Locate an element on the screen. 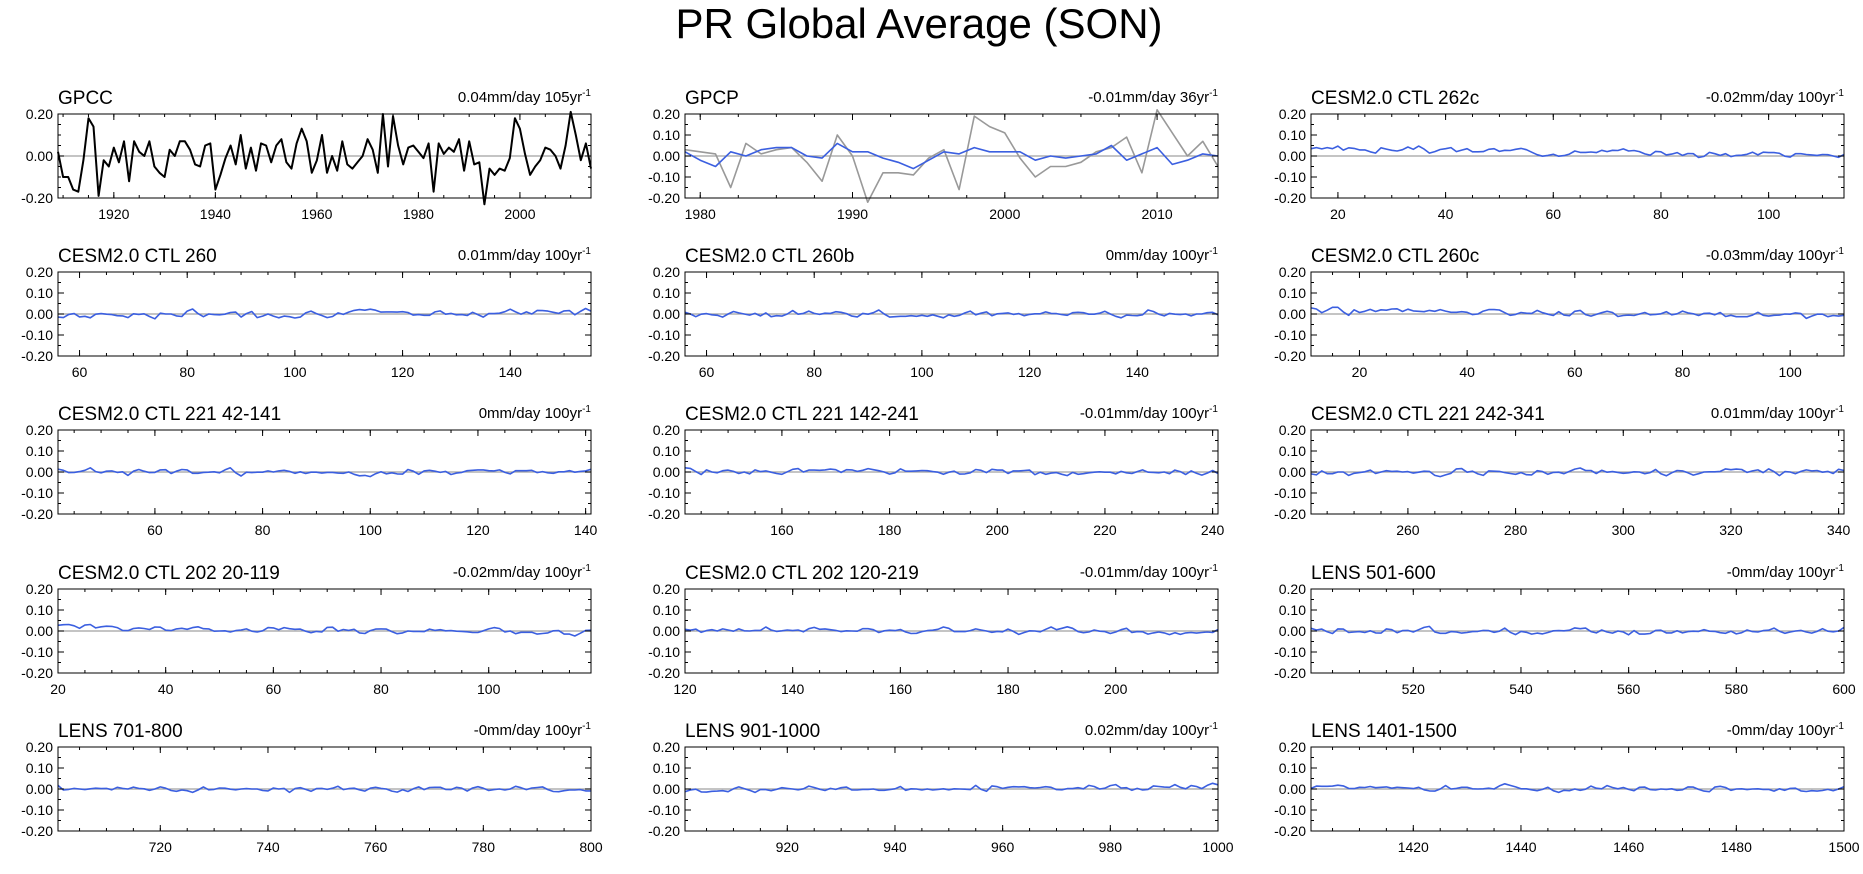 The image size is (1863, 874). panel-title: LENS 501-600 is located at coordinates (1373, 573).